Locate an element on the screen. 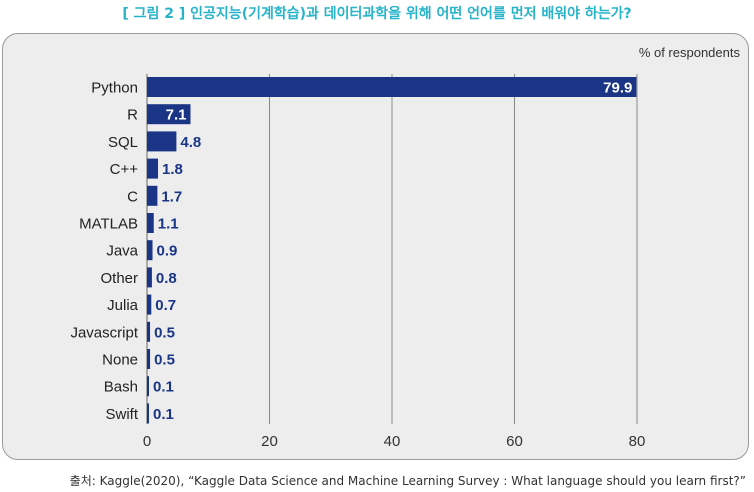 The height and width of the screenshot is (492, 754). value-label: 7.1 is located at coordinates (176, 115).